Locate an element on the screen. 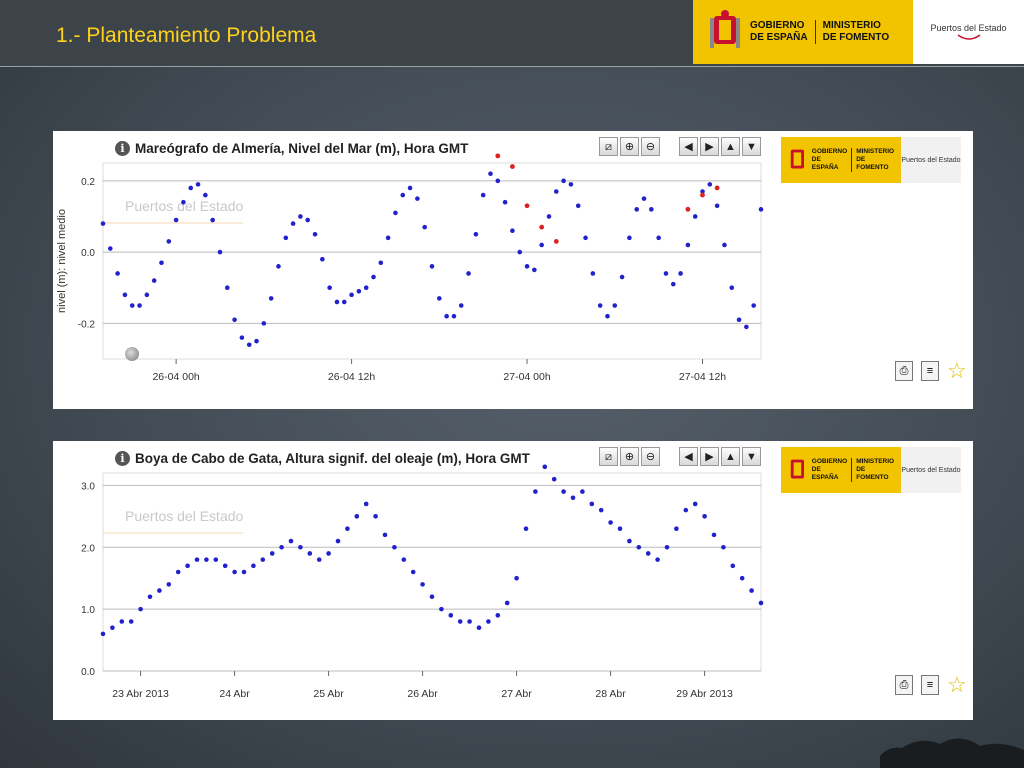  moon-phase-icon is located at coordinates (132, 354).